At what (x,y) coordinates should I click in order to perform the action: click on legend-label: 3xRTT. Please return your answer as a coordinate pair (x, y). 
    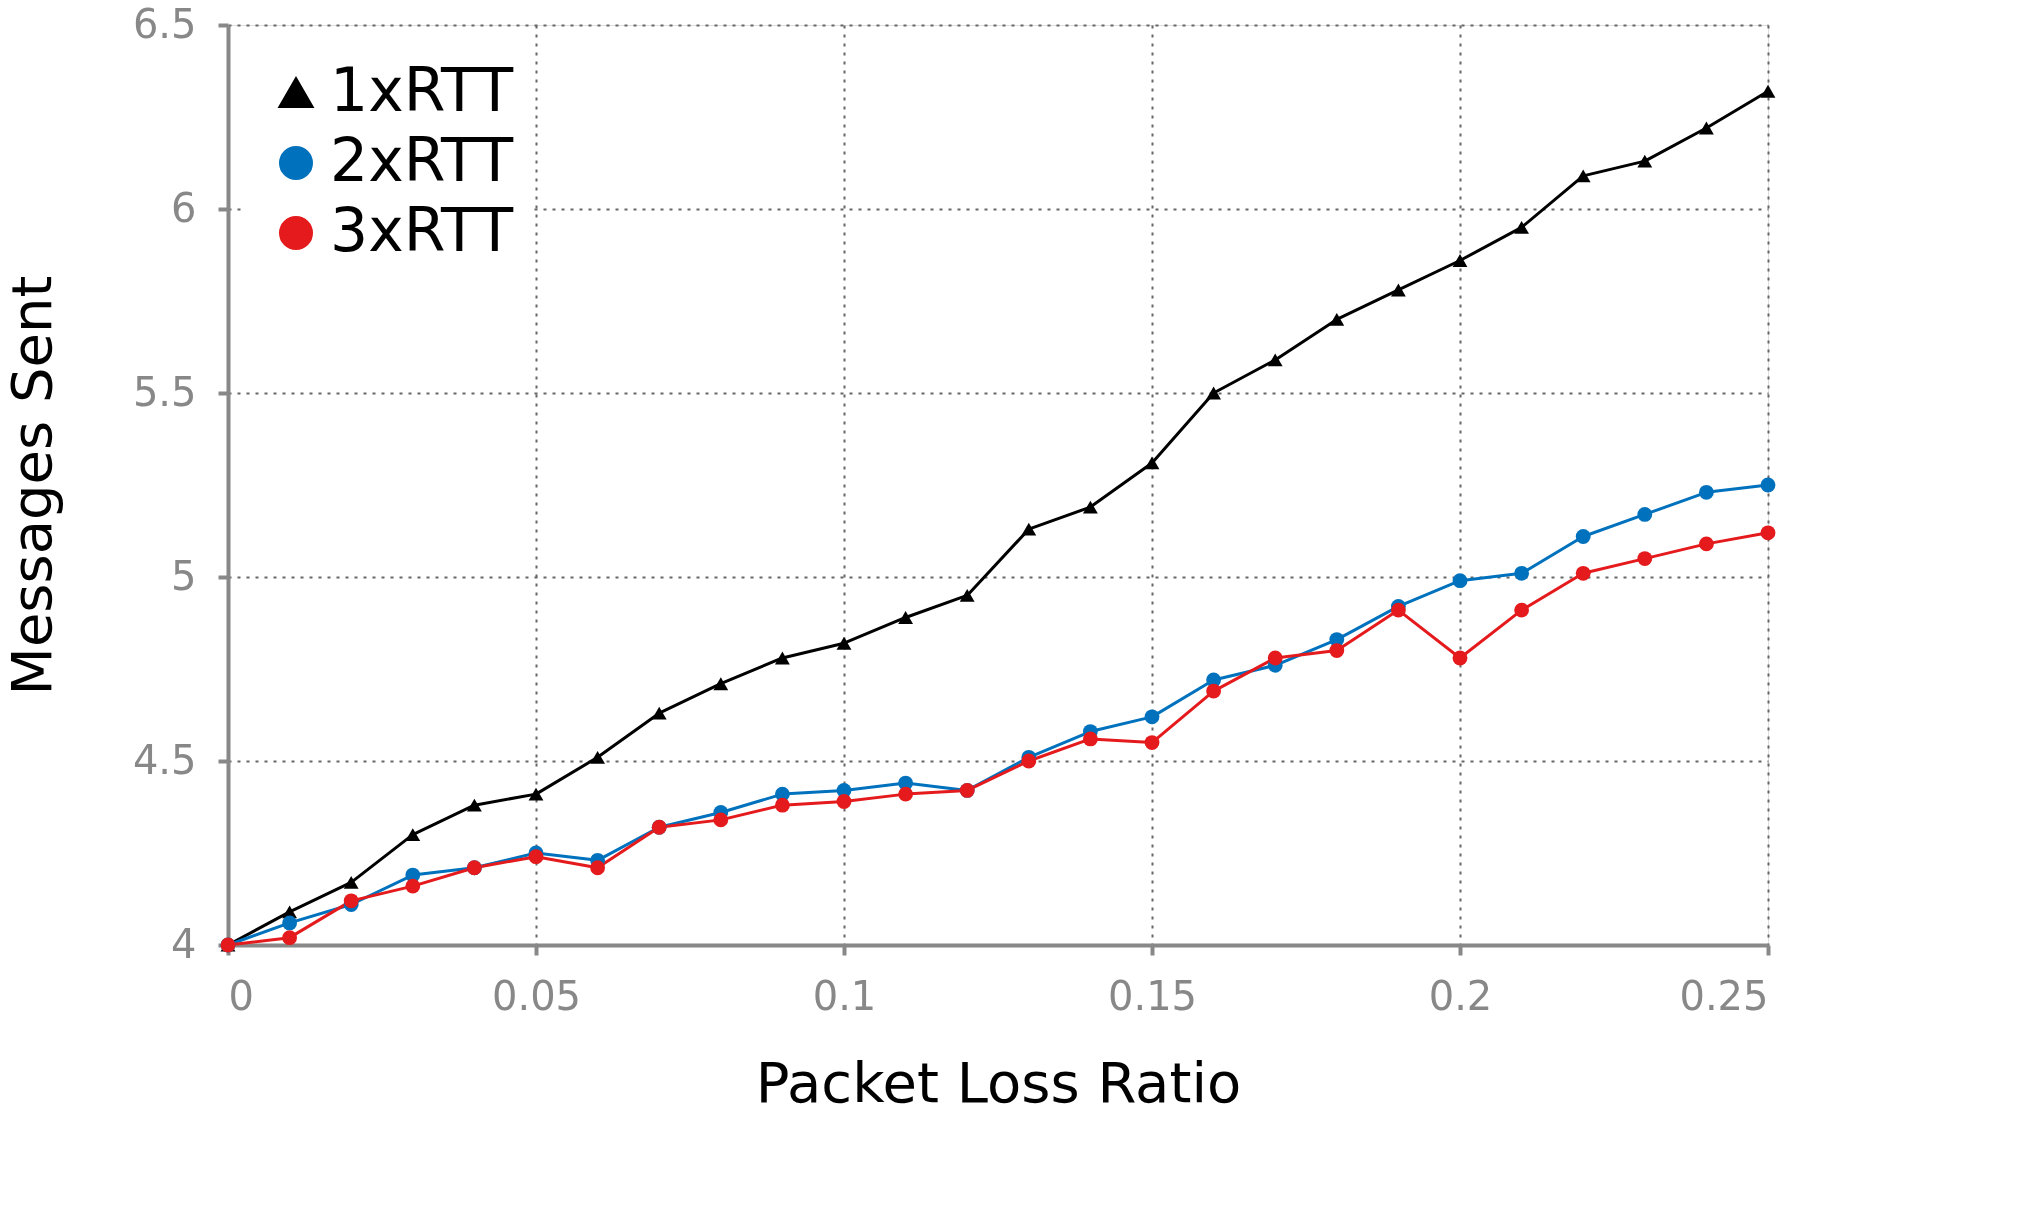
    Looking at the image, I should click on (422, 230).